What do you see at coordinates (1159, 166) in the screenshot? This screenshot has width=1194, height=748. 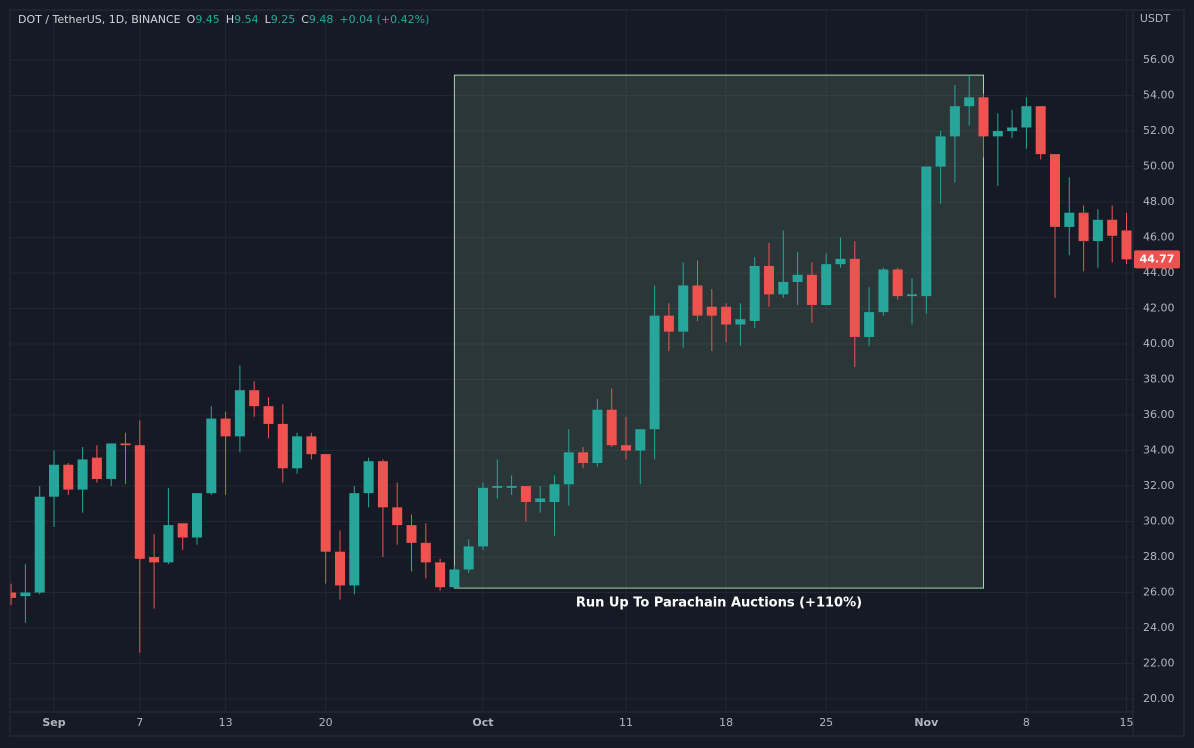 I see `y-tick-label: 50.00` at bounding box center [1159, 166].